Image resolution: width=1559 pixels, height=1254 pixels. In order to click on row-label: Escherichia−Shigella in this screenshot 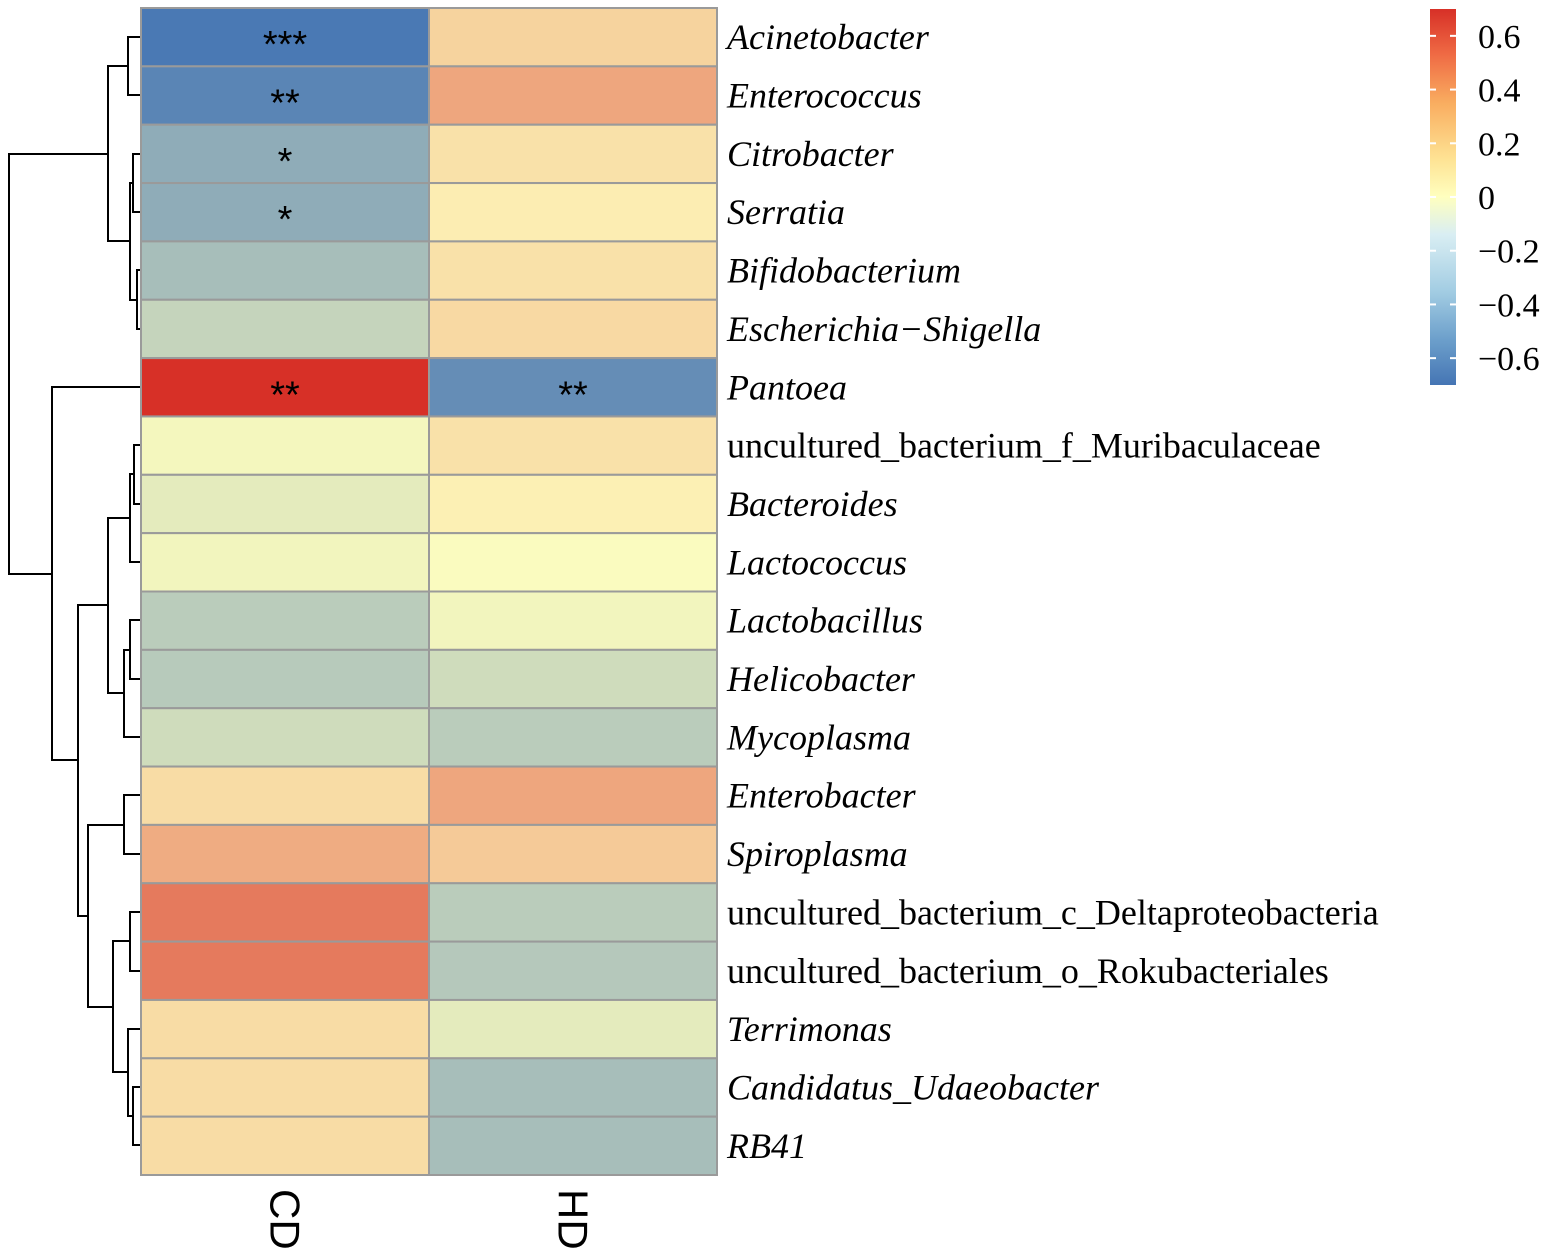, I will do `click(883, 329)`.